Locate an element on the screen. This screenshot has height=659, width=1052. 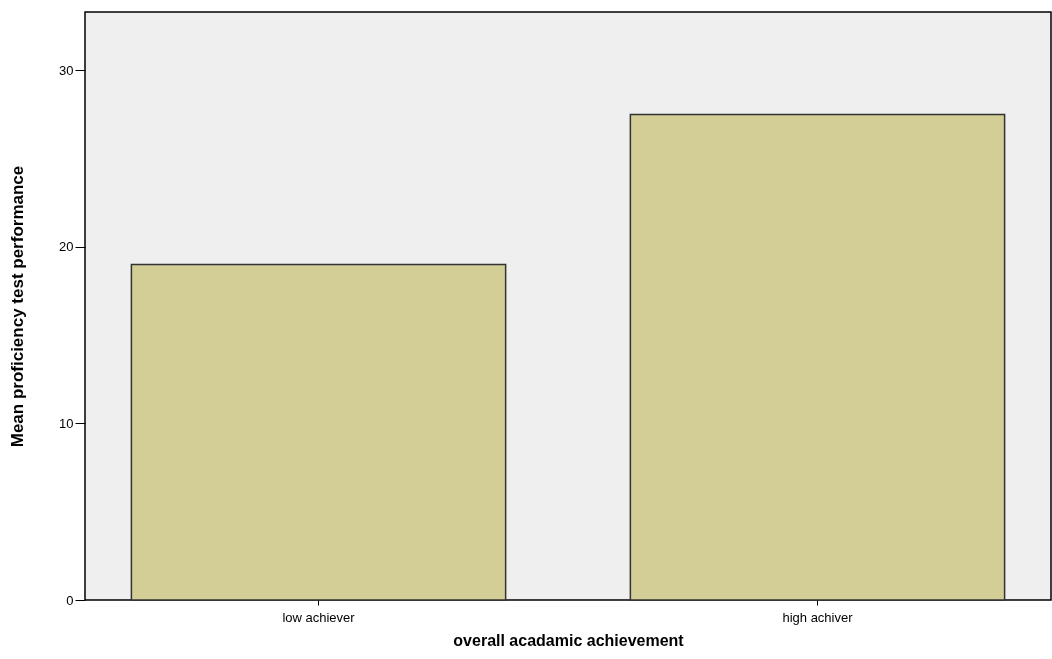
x-tick-label: high achiver is located at coordinates (818, 617).